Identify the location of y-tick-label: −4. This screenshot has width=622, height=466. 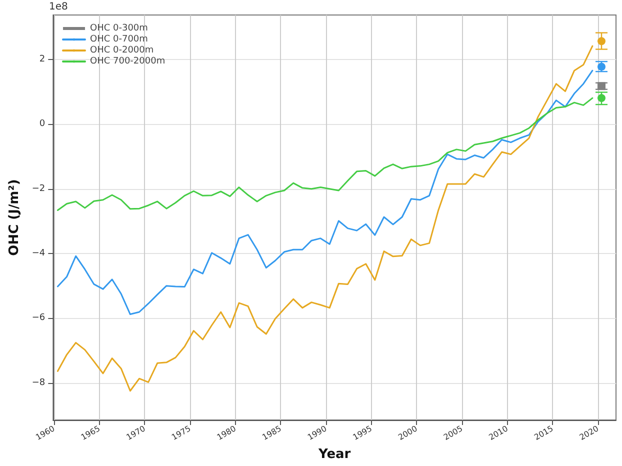
(39, 253).